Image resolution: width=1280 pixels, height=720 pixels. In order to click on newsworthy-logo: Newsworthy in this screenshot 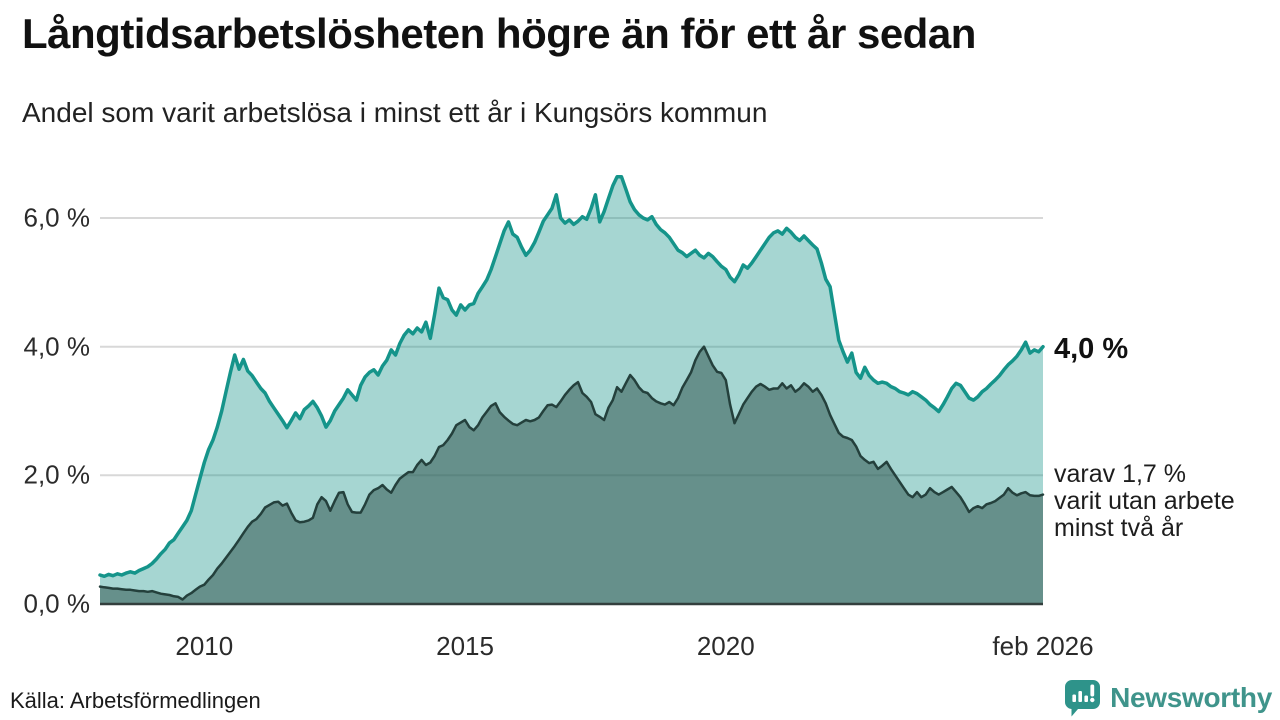, I will do `click(1168, 698)`.